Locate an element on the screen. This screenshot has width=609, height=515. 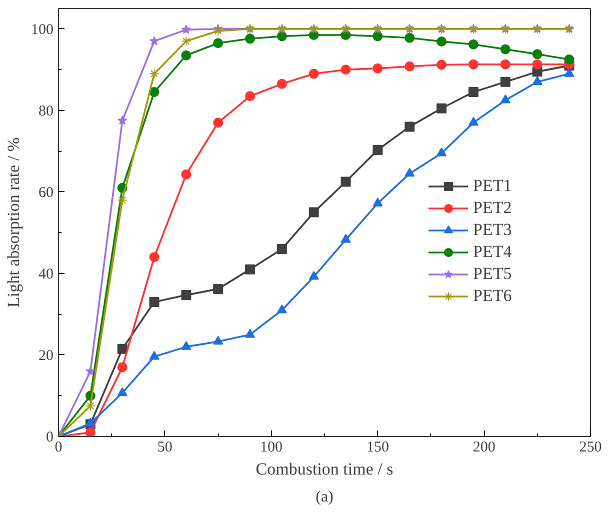
legend-label: PET1 is located at coordinates (492, 186).